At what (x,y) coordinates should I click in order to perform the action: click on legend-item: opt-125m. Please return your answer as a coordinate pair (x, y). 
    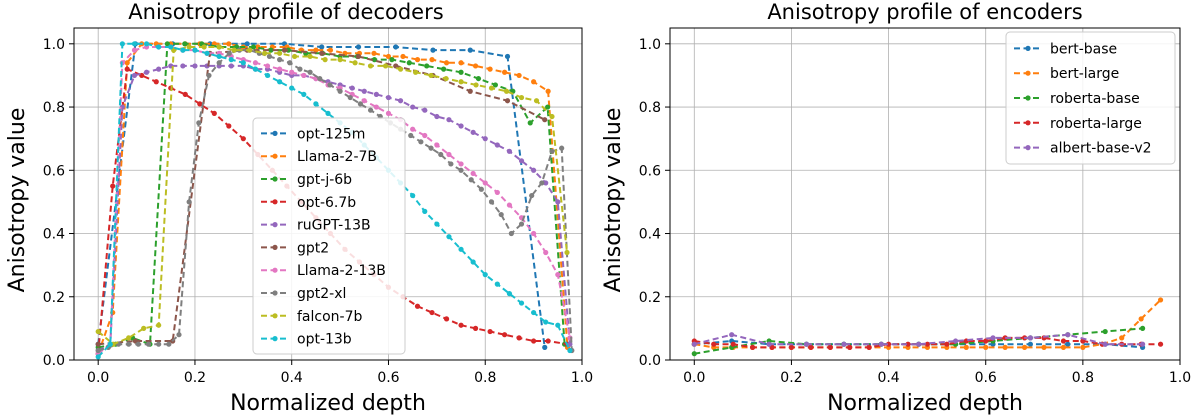
    Looking at the image, I should click on (313, 134).